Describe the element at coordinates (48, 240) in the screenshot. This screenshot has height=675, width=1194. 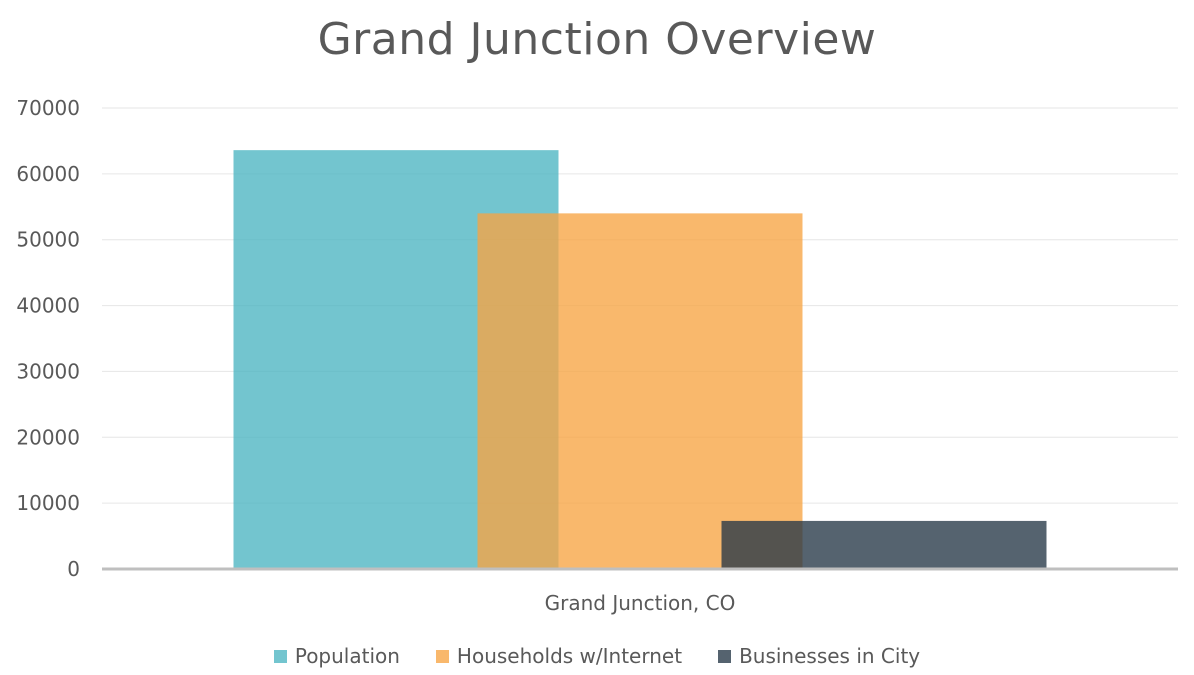
I see `y-tick-label: 50000` at that location.